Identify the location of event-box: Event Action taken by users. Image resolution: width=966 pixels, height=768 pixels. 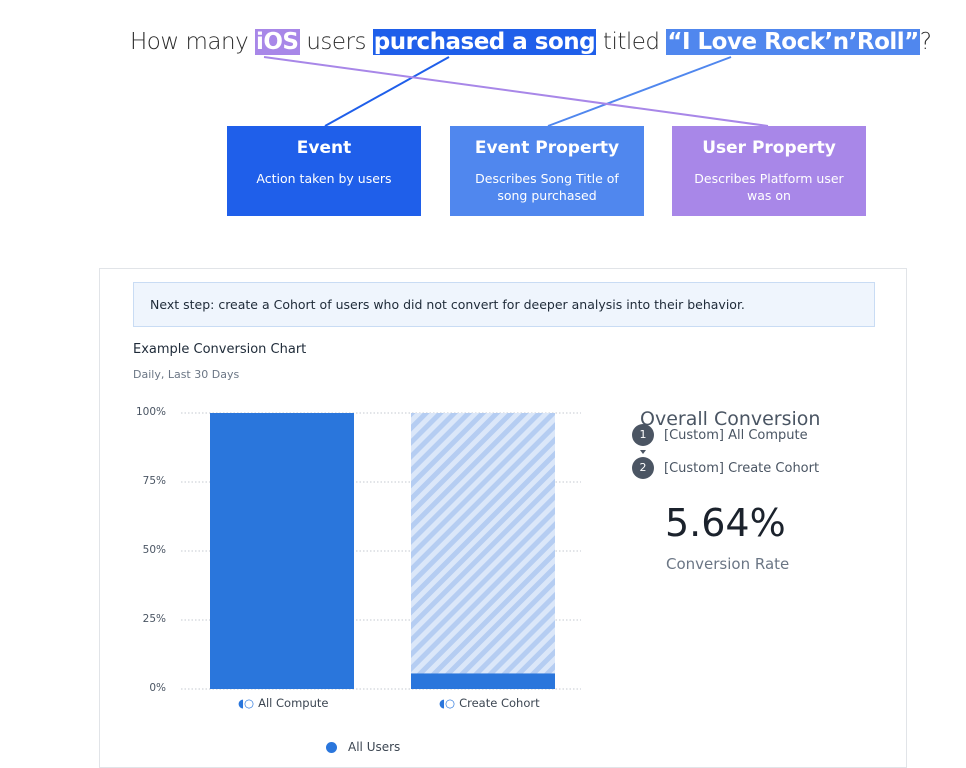
(324, 171).